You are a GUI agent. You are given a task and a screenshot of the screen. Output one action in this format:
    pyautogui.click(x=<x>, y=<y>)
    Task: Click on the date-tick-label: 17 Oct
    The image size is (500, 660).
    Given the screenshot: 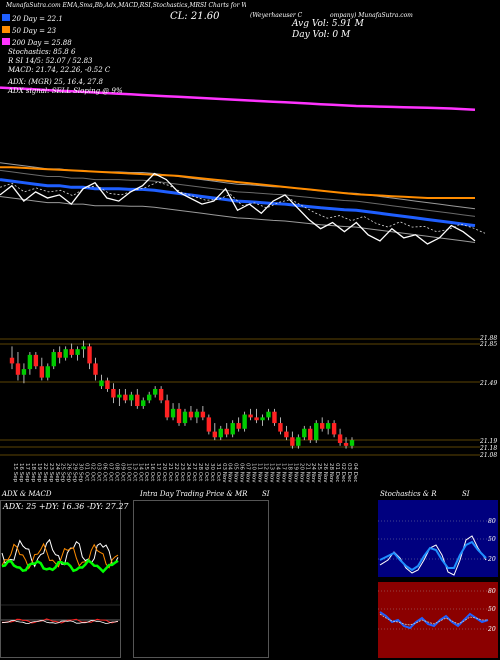 What is the action you would take?
    pyautogui.click(x=158, y=472)
    